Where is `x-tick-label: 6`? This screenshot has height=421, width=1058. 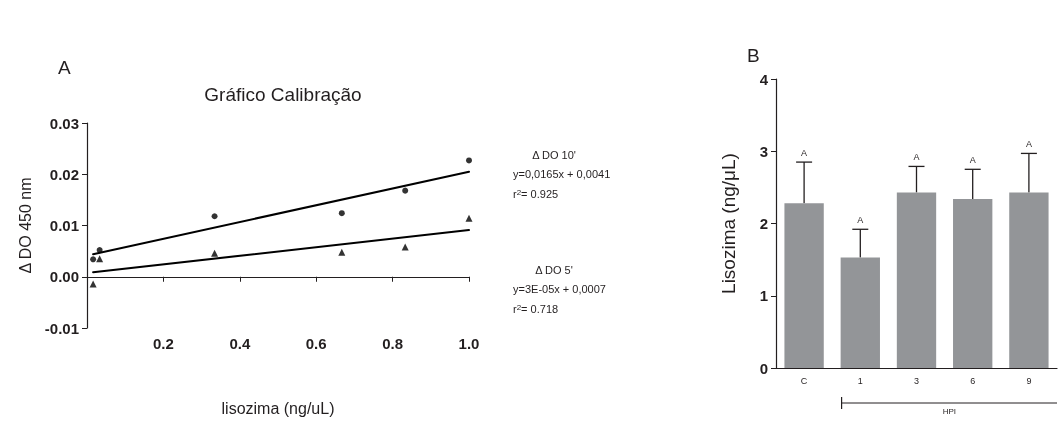
x-tick-label: 6 is located at coordinates (973, 380).